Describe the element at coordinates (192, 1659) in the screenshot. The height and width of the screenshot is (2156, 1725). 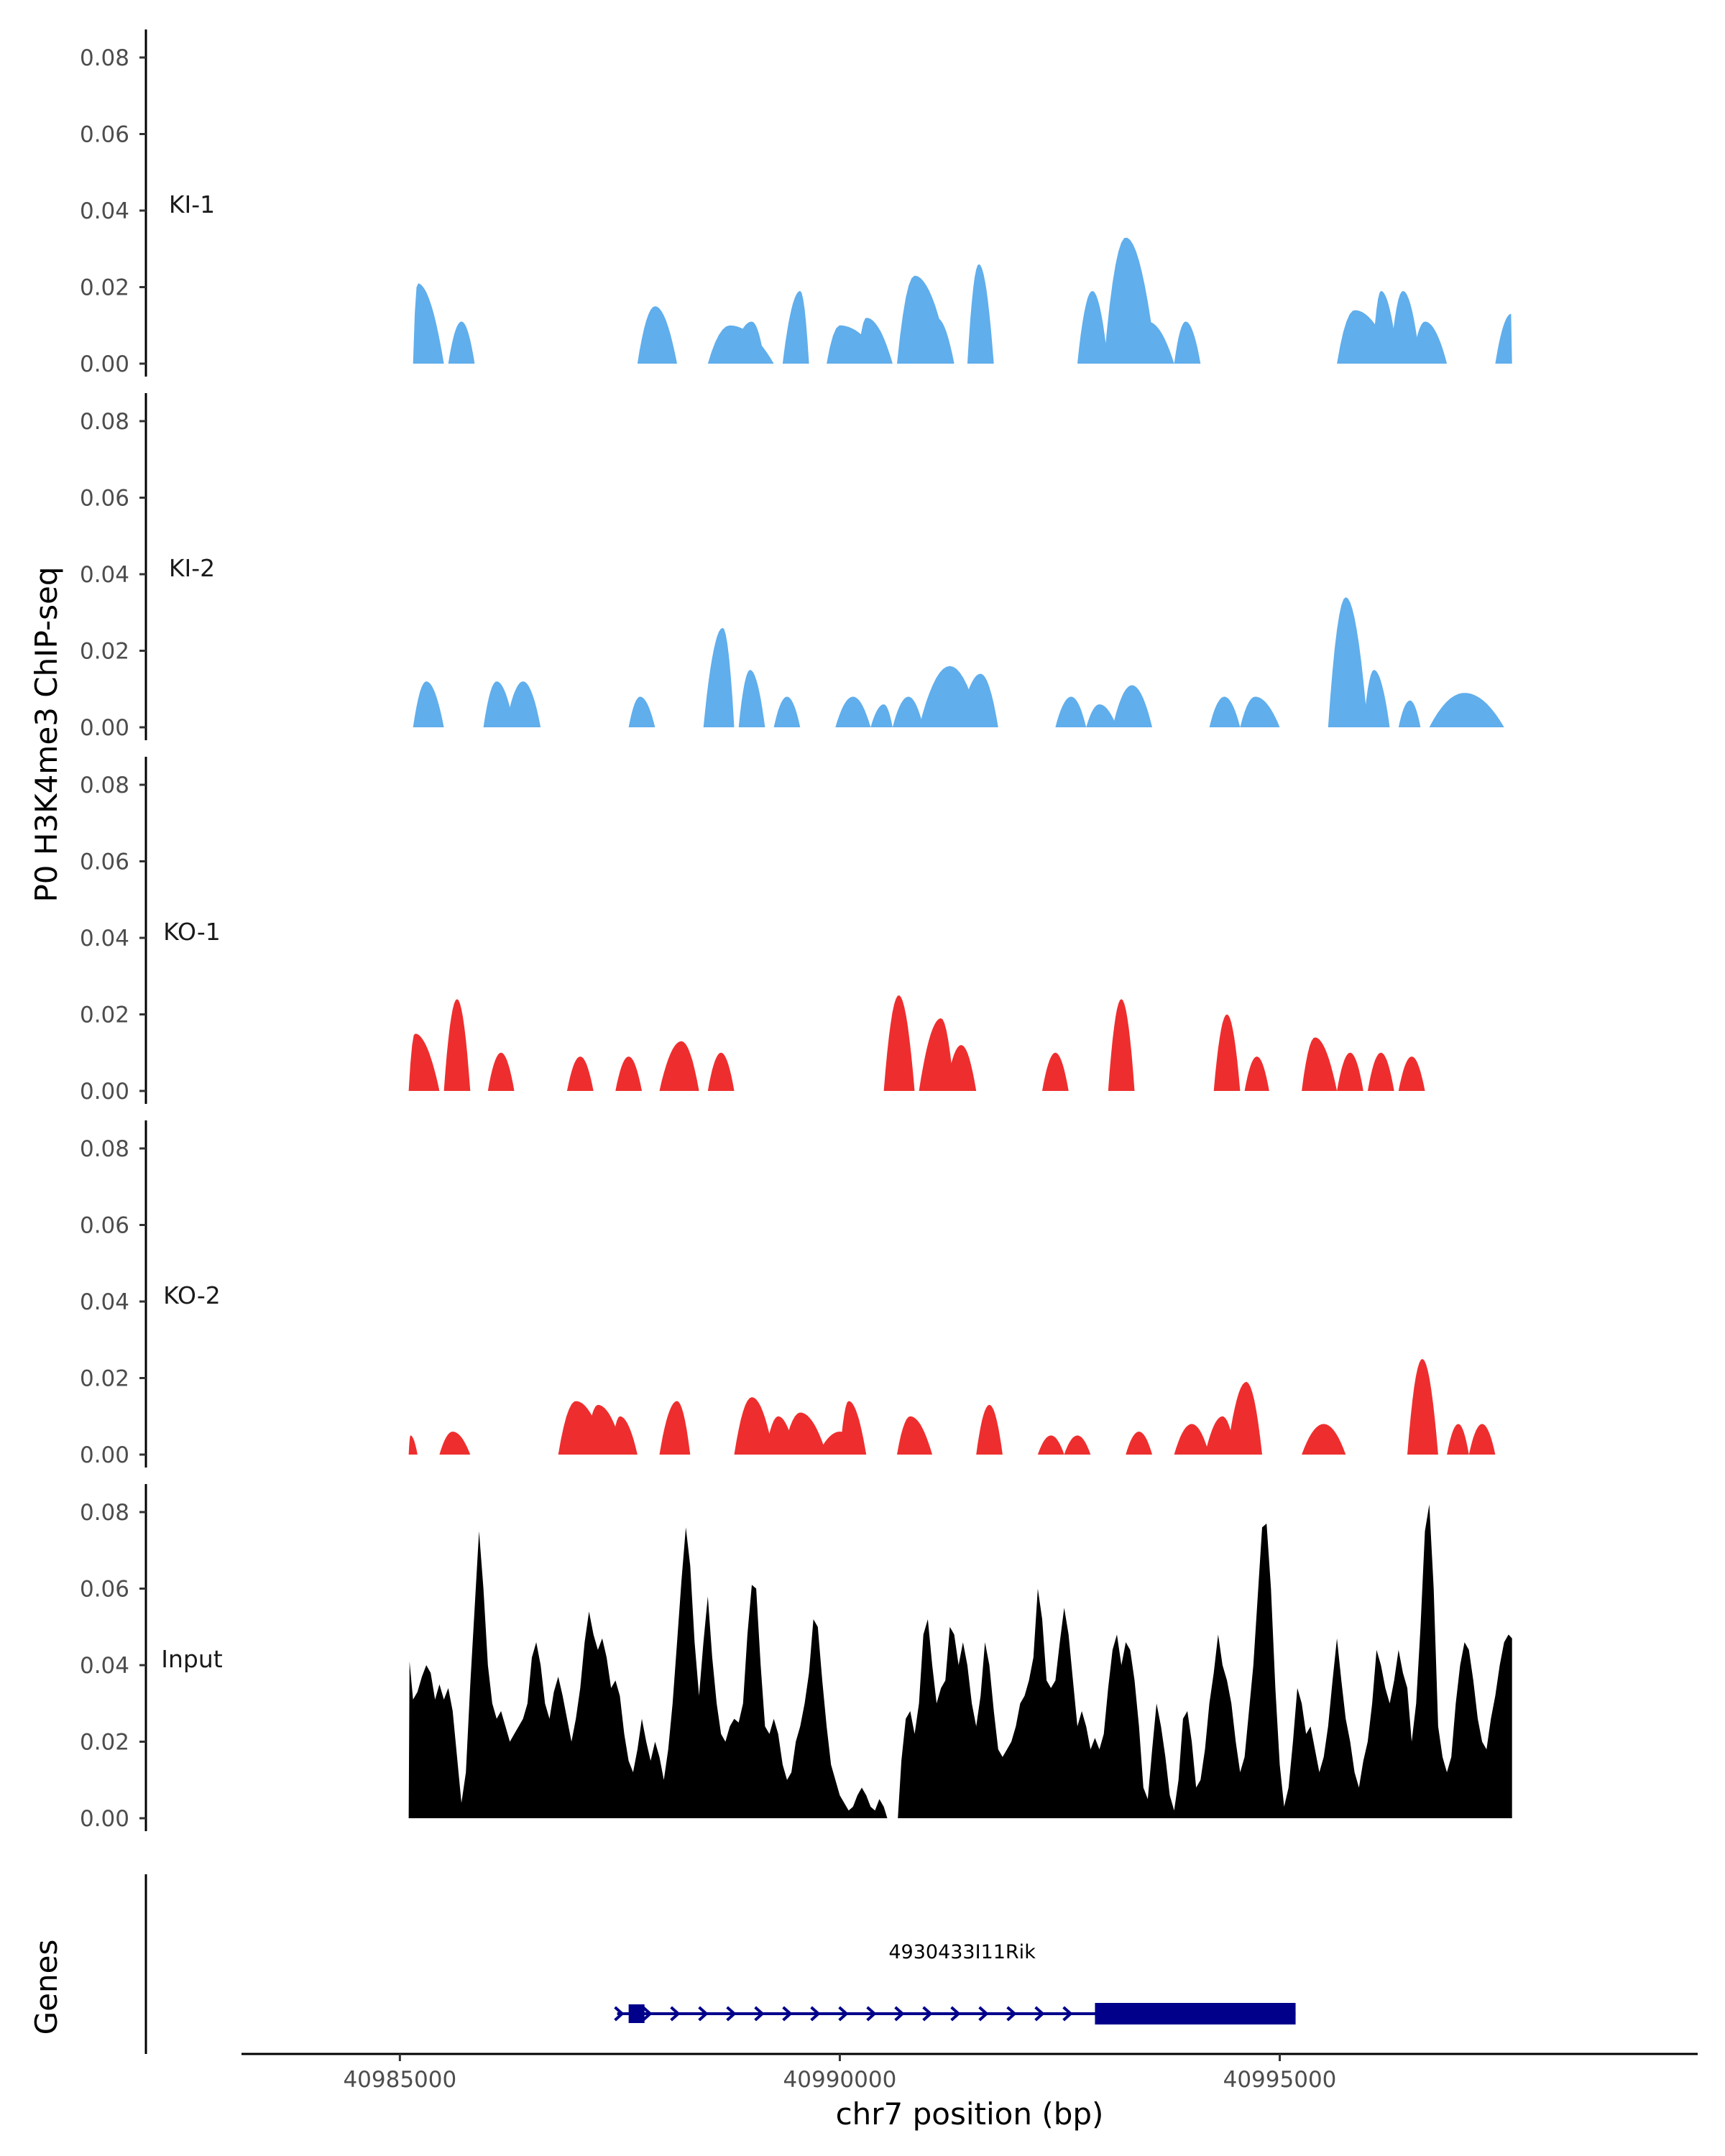
I see `track-label: Input` at that location.